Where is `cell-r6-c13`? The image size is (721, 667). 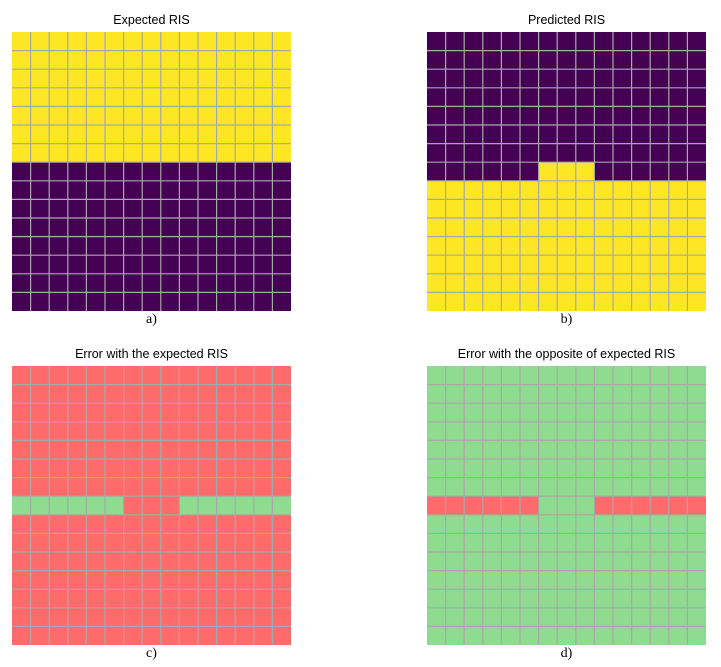
cell-r6-c13 is located at coordinates (678, 487).